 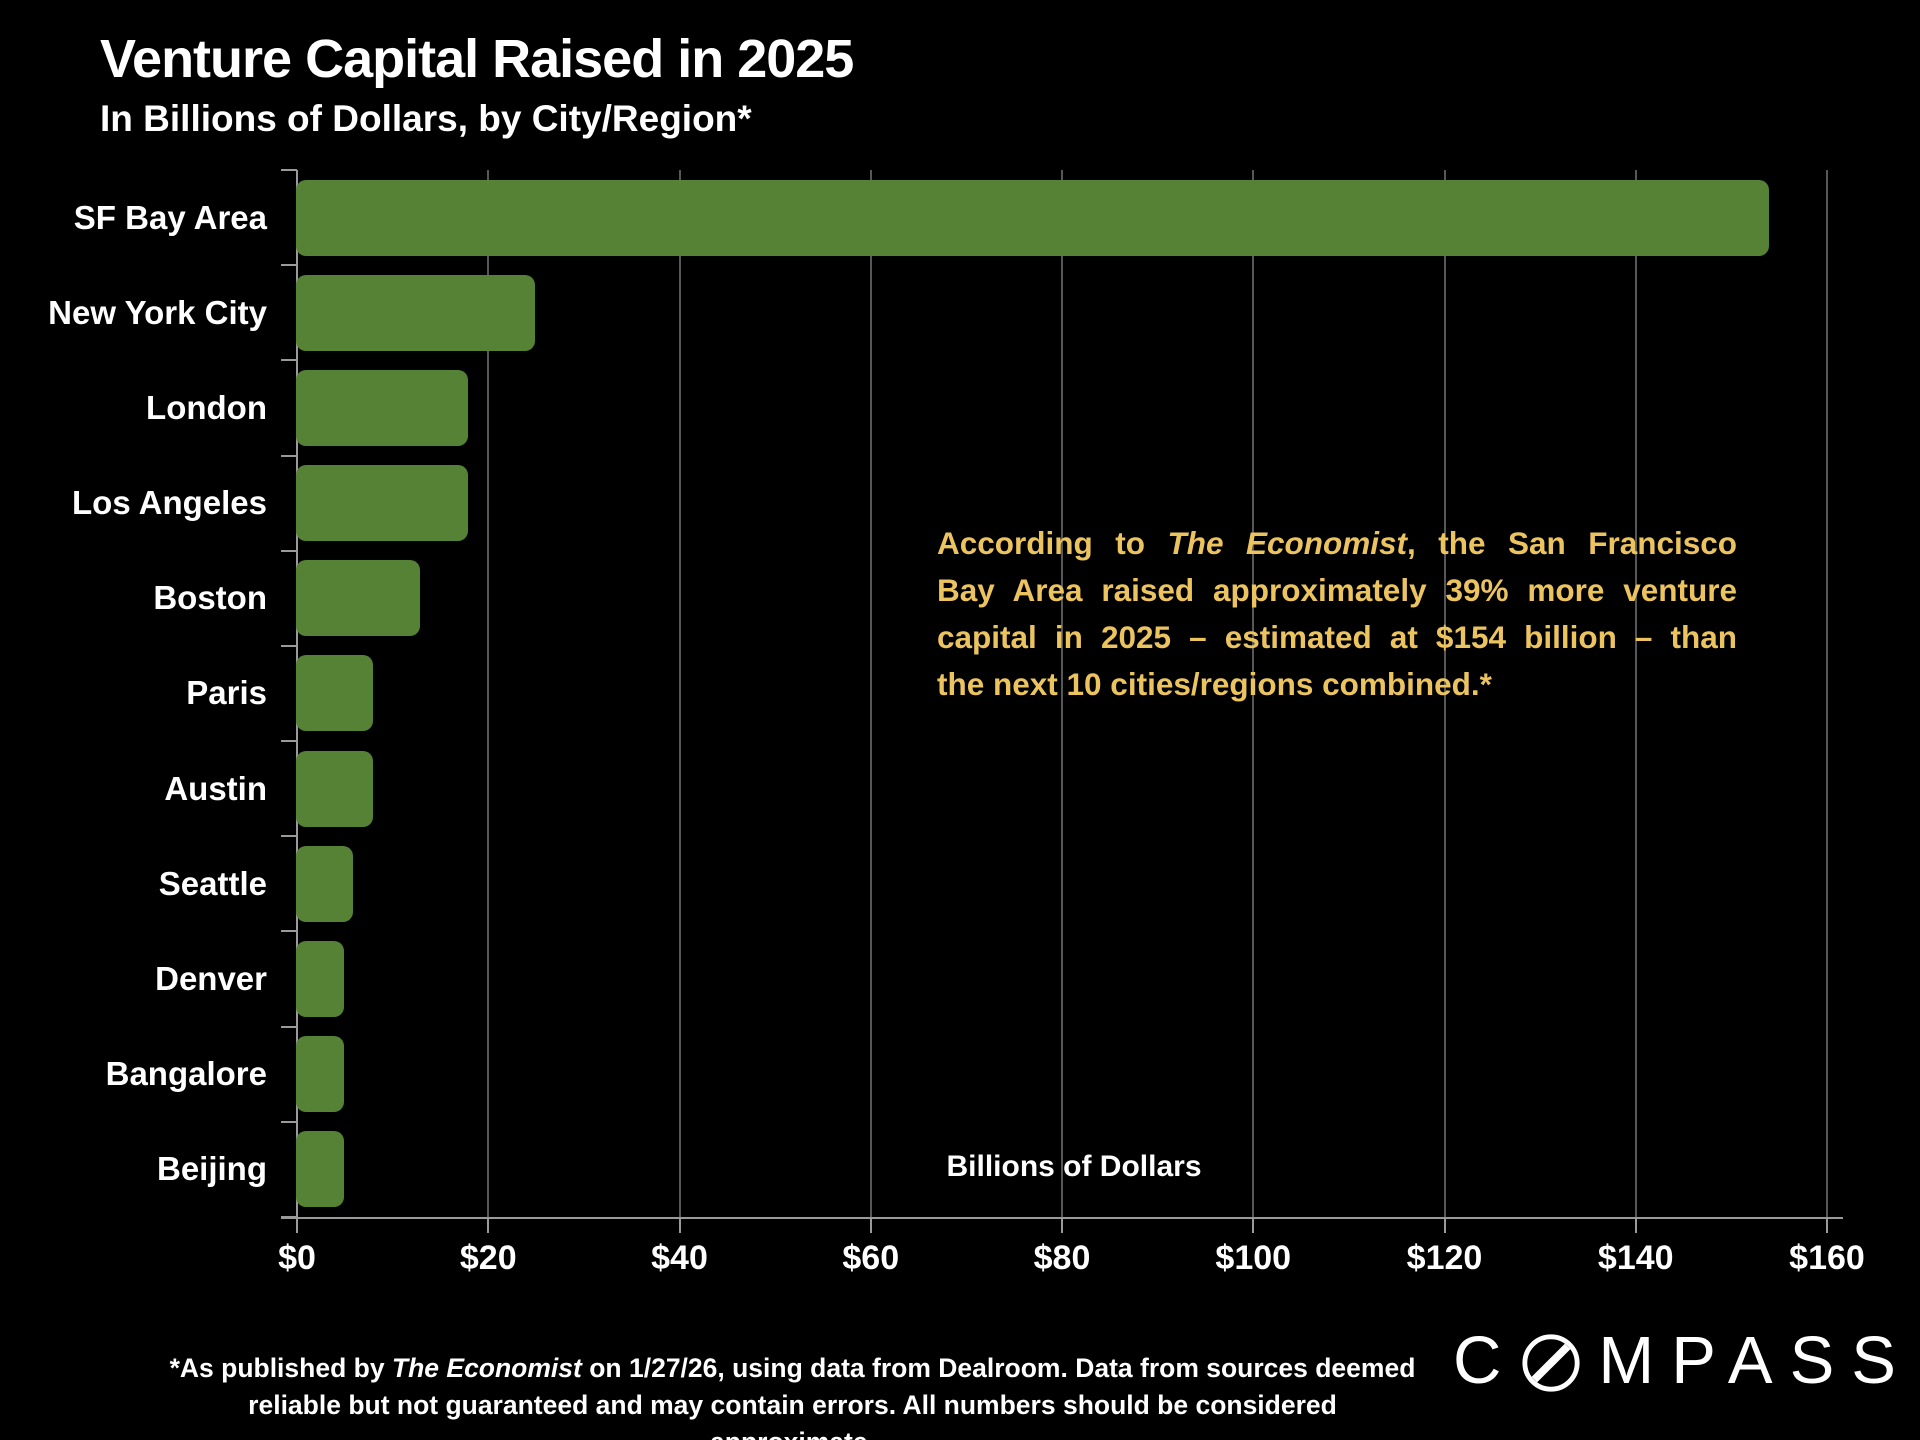 I want to click on logo-letters: MPASS, so click(x=1755, y=1360).